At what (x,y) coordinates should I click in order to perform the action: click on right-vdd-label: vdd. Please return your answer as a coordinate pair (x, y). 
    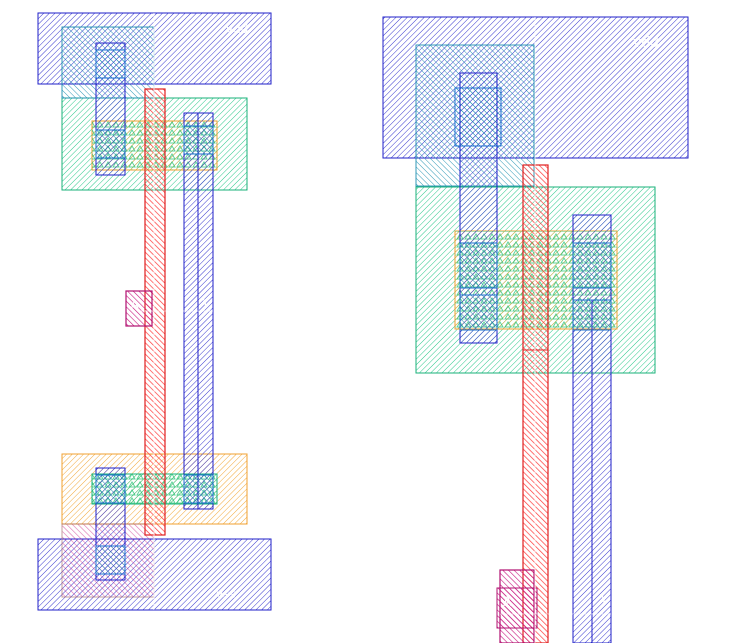
    Looking at the image, I should click on (646, 43).